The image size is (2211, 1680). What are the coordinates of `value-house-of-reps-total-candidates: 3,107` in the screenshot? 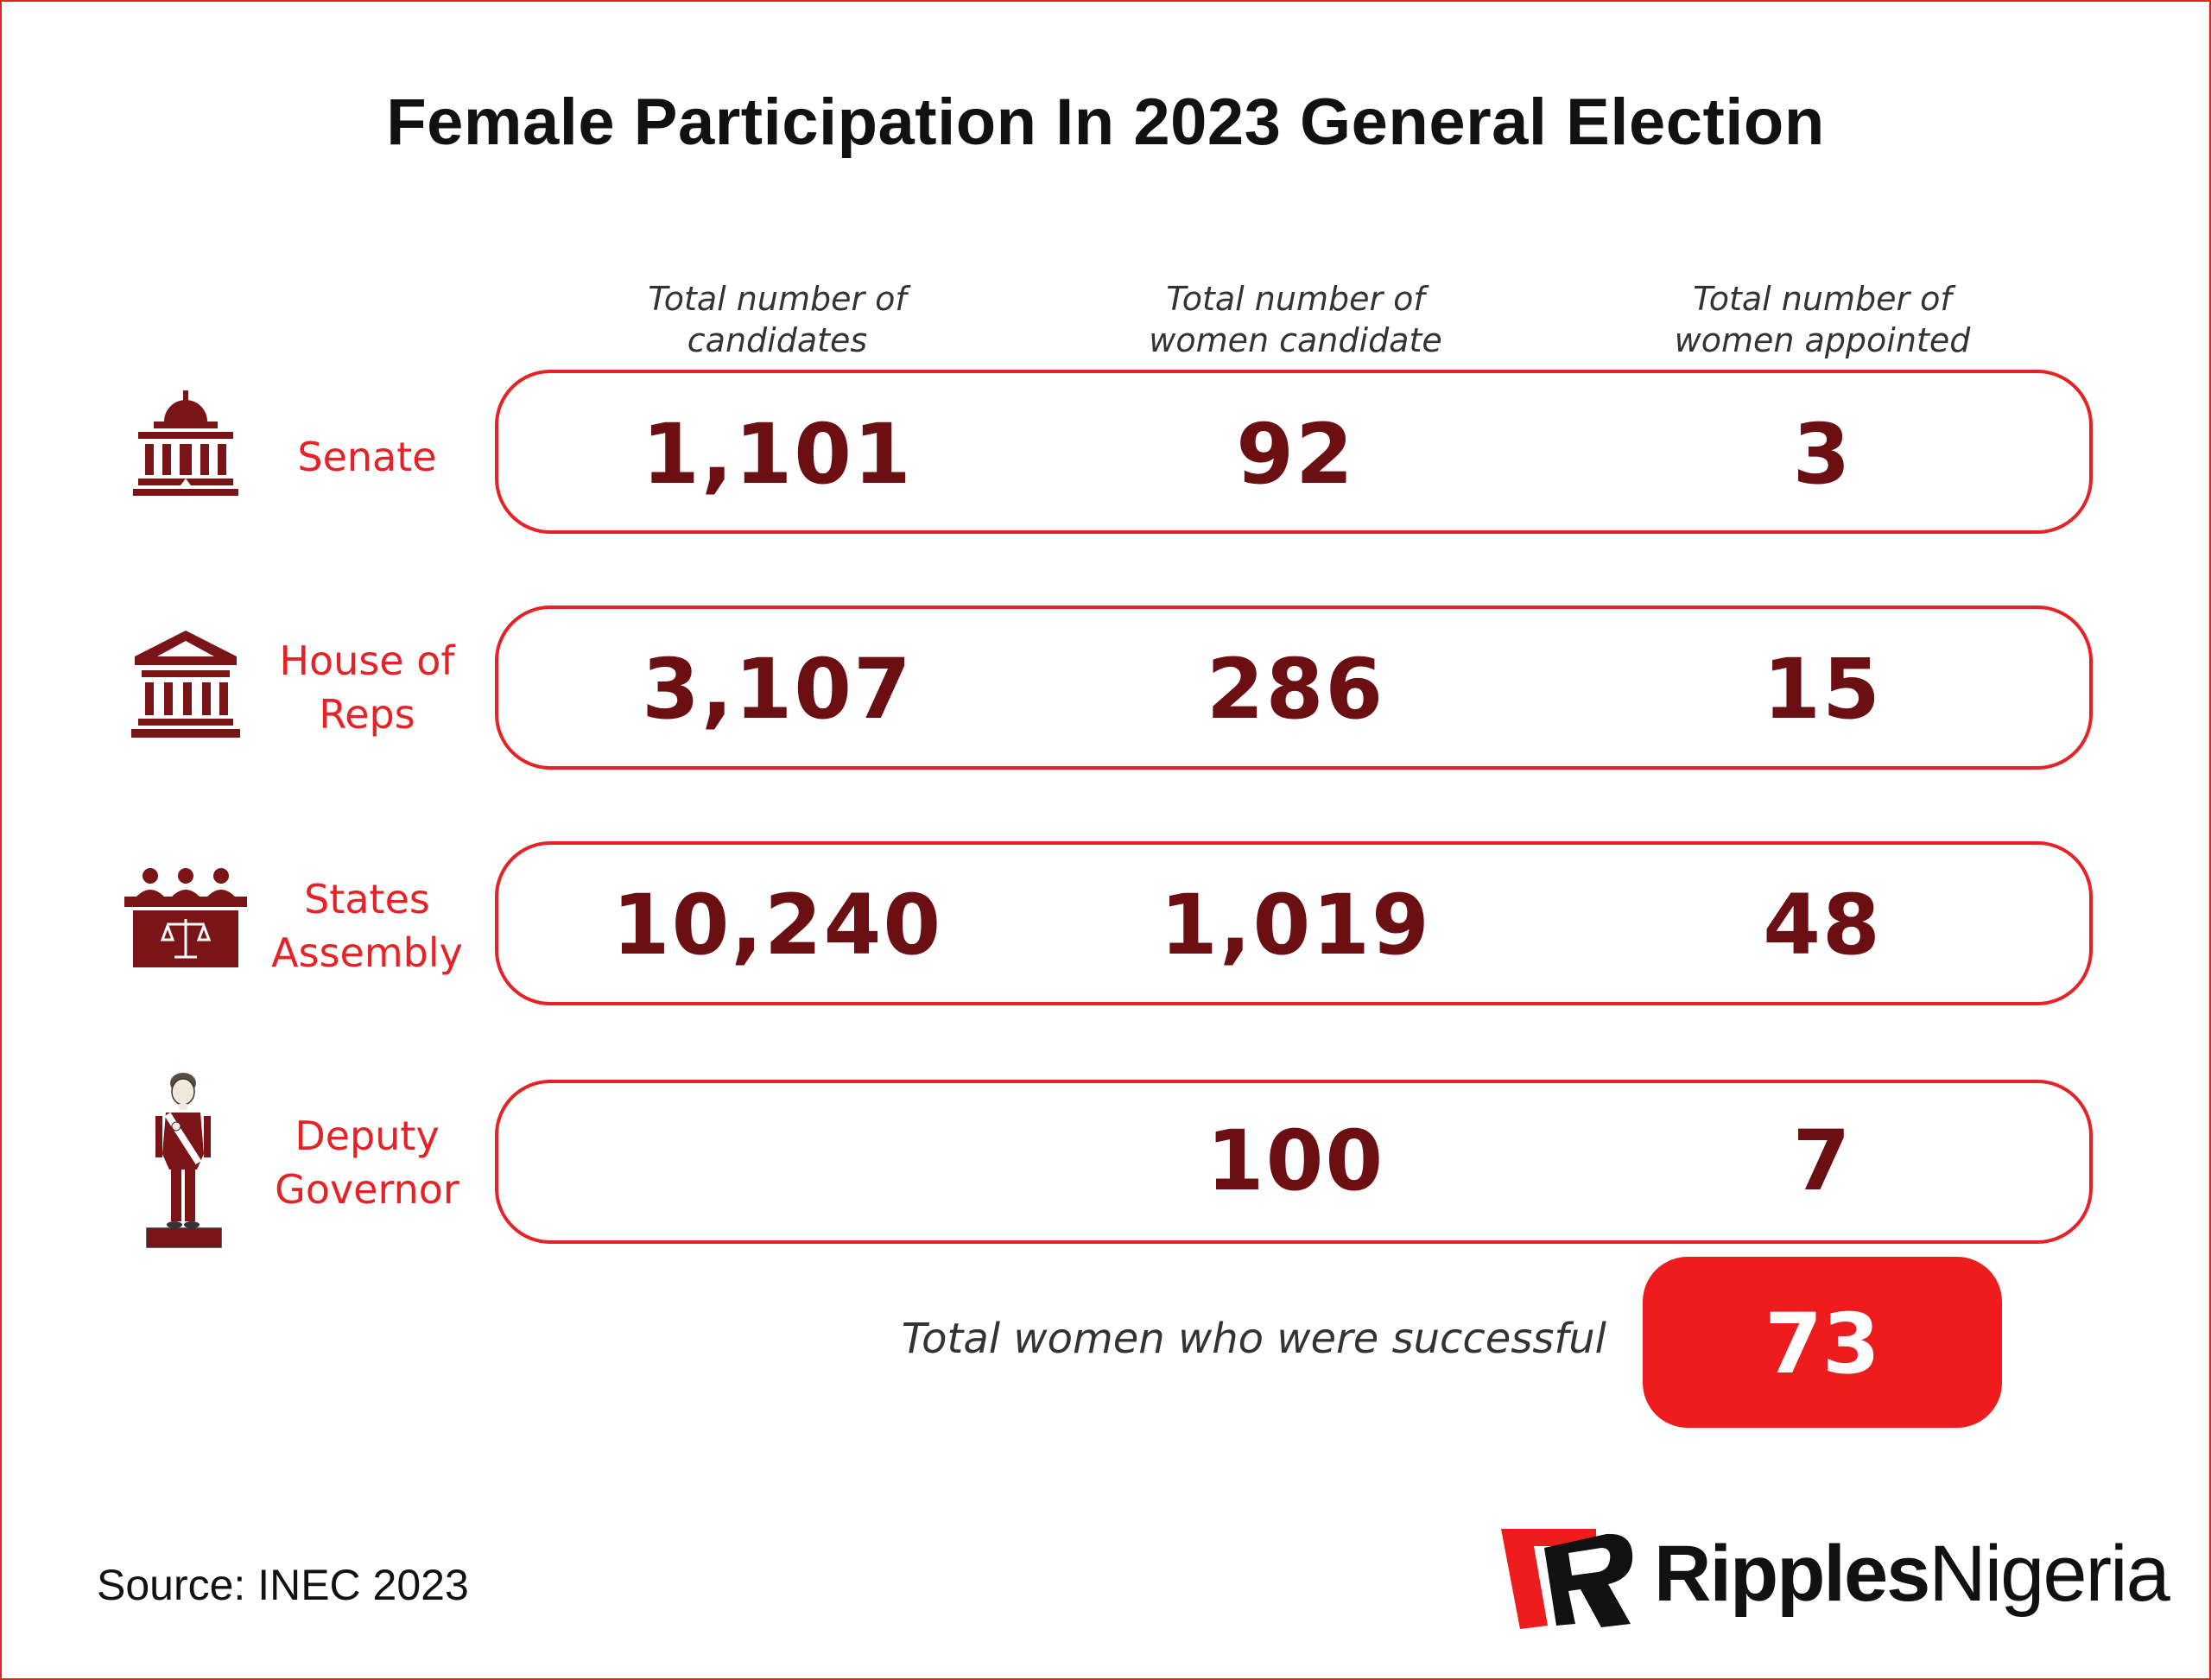 It's located at (777, 689).